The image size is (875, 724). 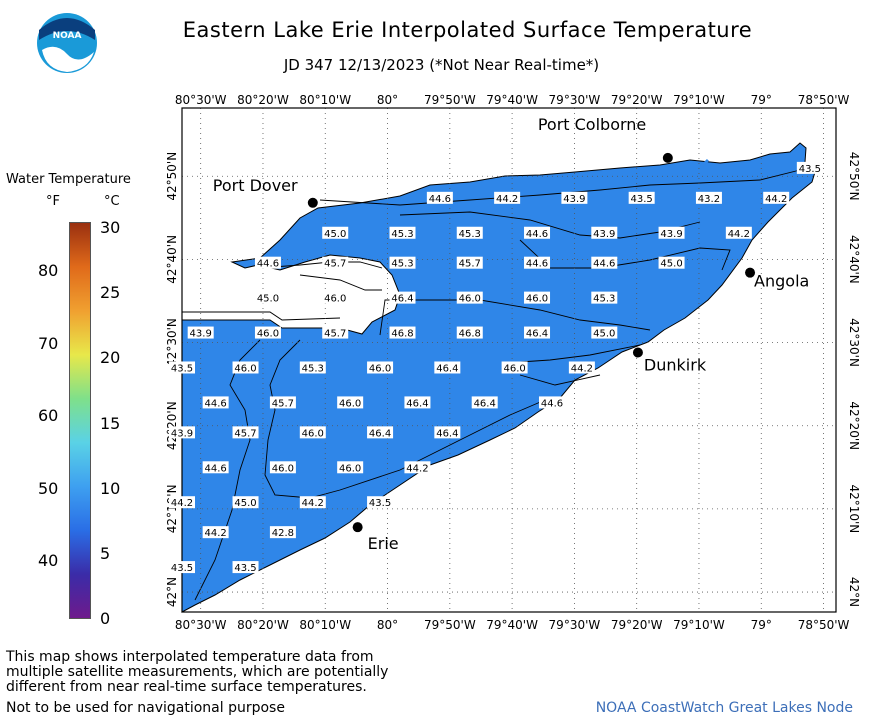 I want to click on lon-label-bottom: 79°50'W, so click(x=450, y=625).